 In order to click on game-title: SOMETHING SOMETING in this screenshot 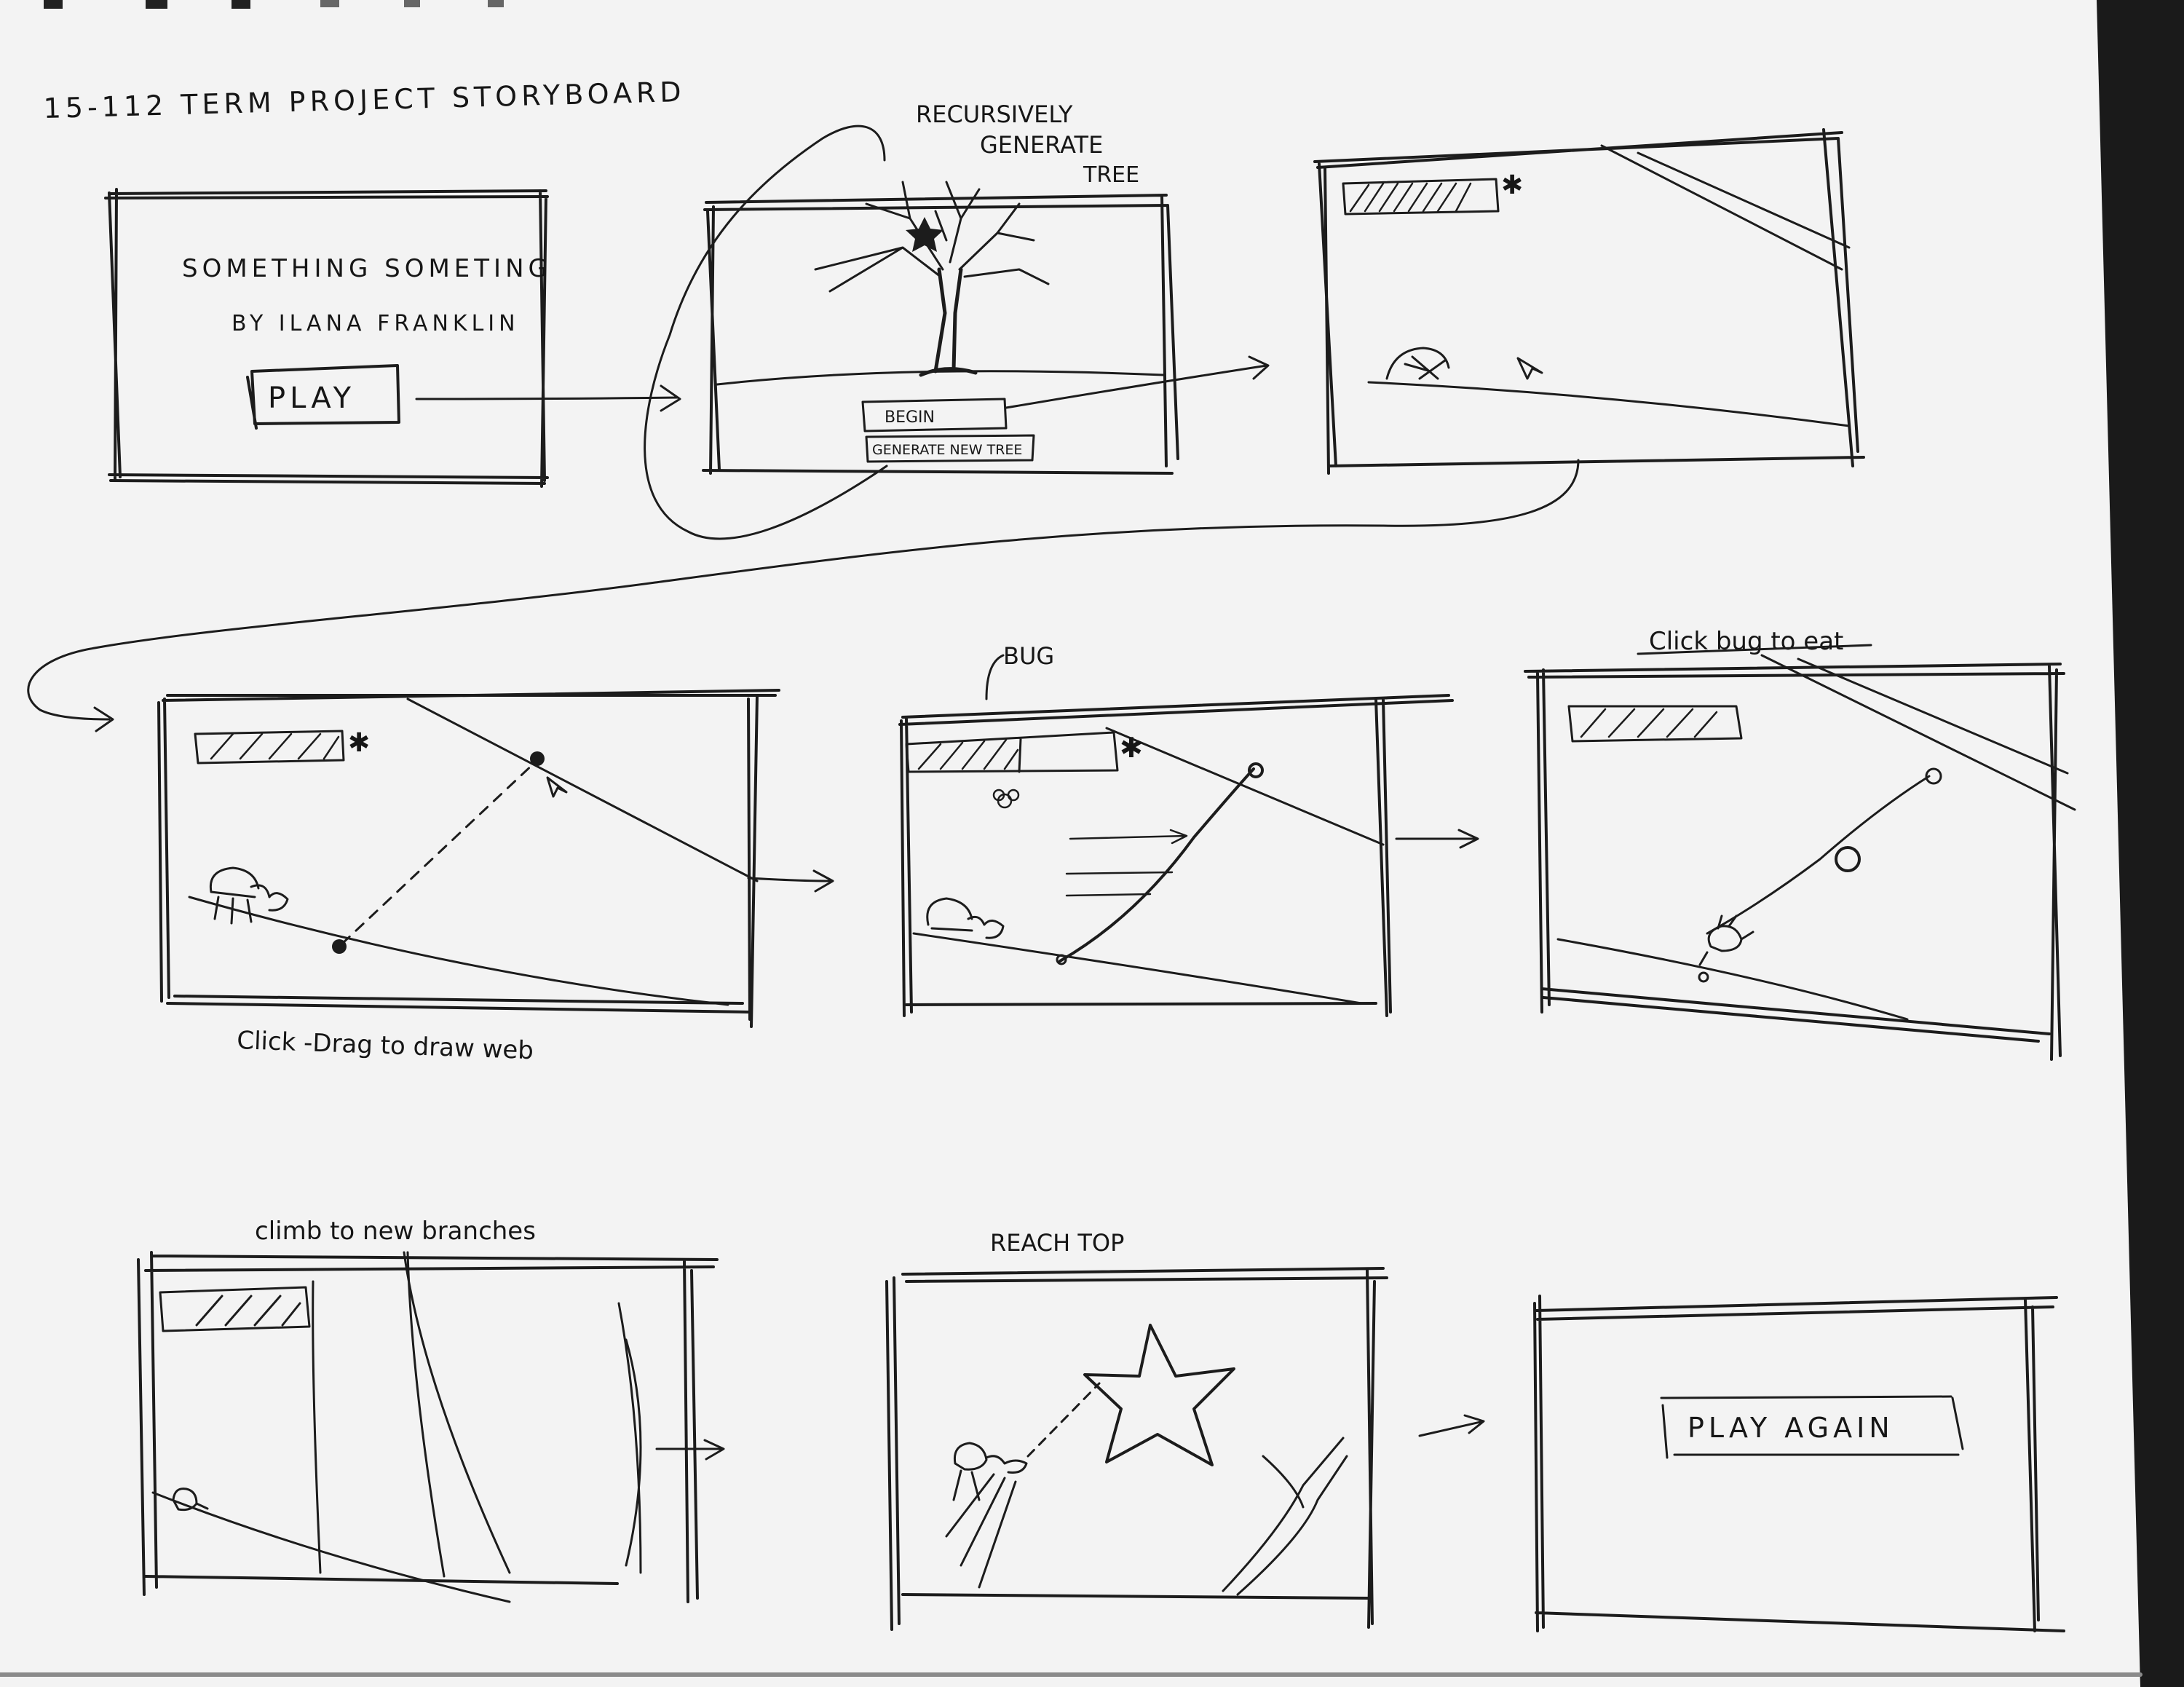, I will do `click(367, 268)`.